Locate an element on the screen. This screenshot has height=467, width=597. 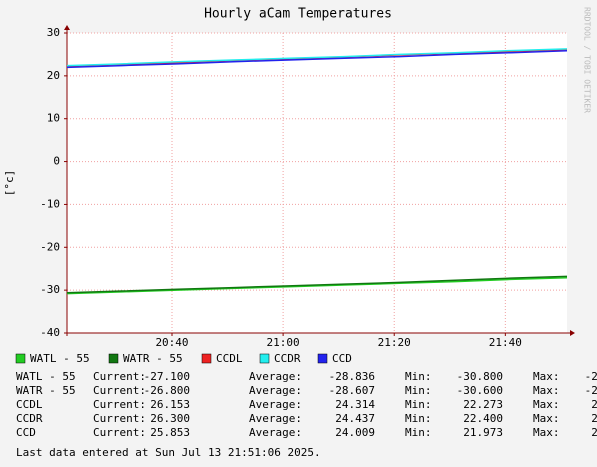
chart-title: Hourly aCam Temperatures is located at coordinates (298, 14).